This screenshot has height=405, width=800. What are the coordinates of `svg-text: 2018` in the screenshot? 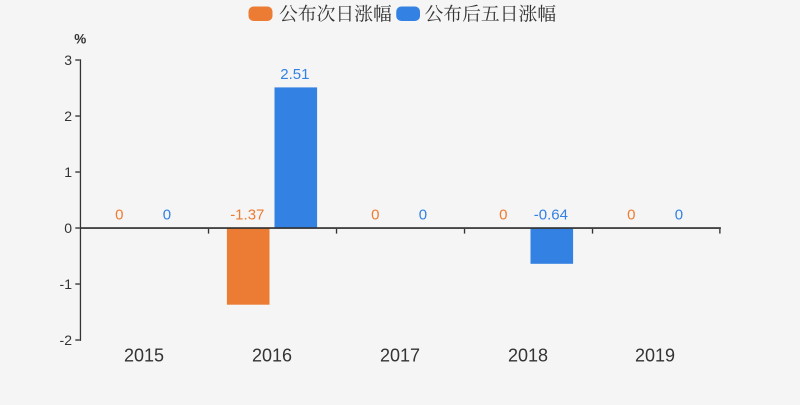 It's located at (528, 356).